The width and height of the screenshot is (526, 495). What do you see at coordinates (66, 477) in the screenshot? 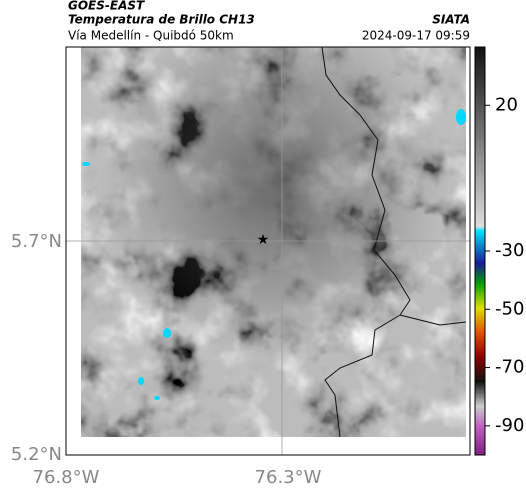
I see `lon-label: 76.8°W` at bounding box center [66, 477].